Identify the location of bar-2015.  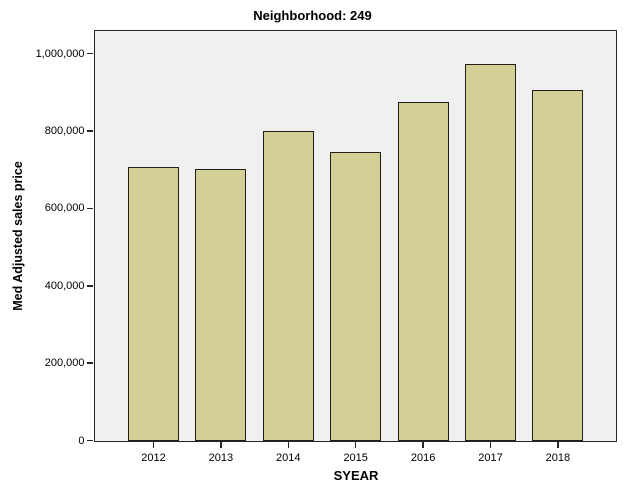
(356, 296).